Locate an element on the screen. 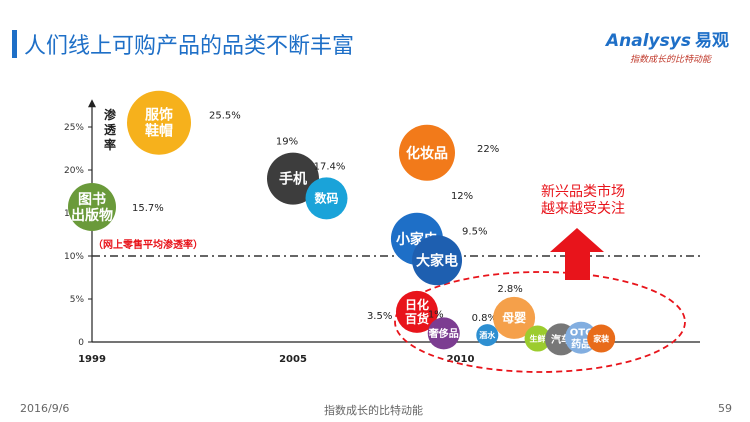 The width and height of the screenshot is (750, 422). bubble-label: 出版物 is located at coordinates (92, 215).